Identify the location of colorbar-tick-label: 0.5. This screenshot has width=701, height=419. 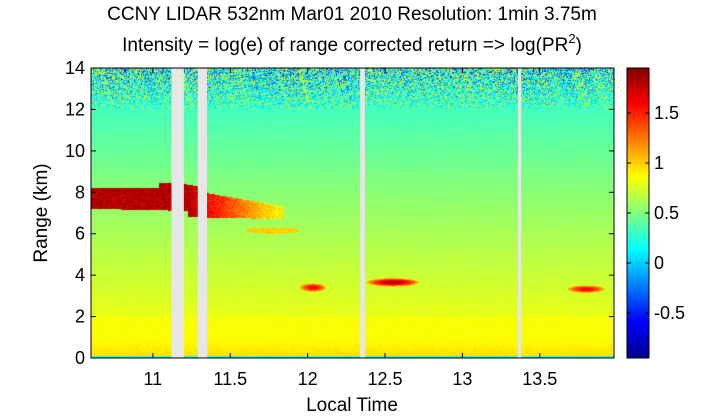
(666, 213).